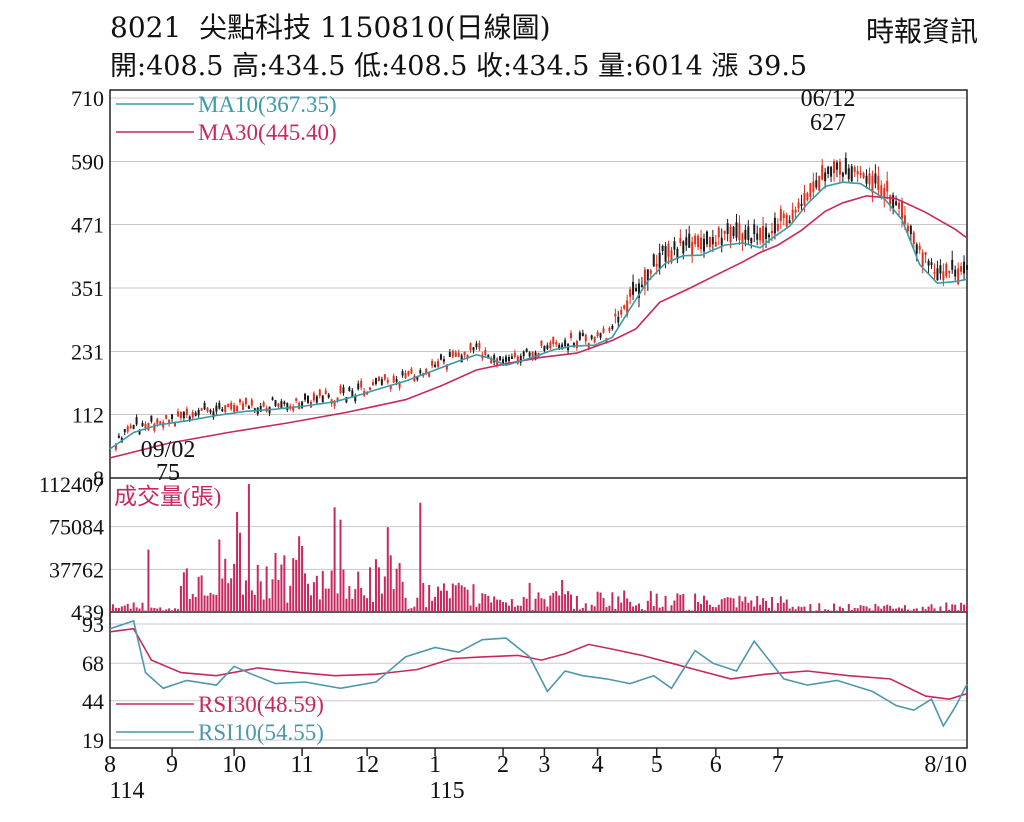 This screenshot has width=1024, height=822. Describe the element at coordinates (87, 98) in the screenshot. I see `price-tick-label: 710` at that location.